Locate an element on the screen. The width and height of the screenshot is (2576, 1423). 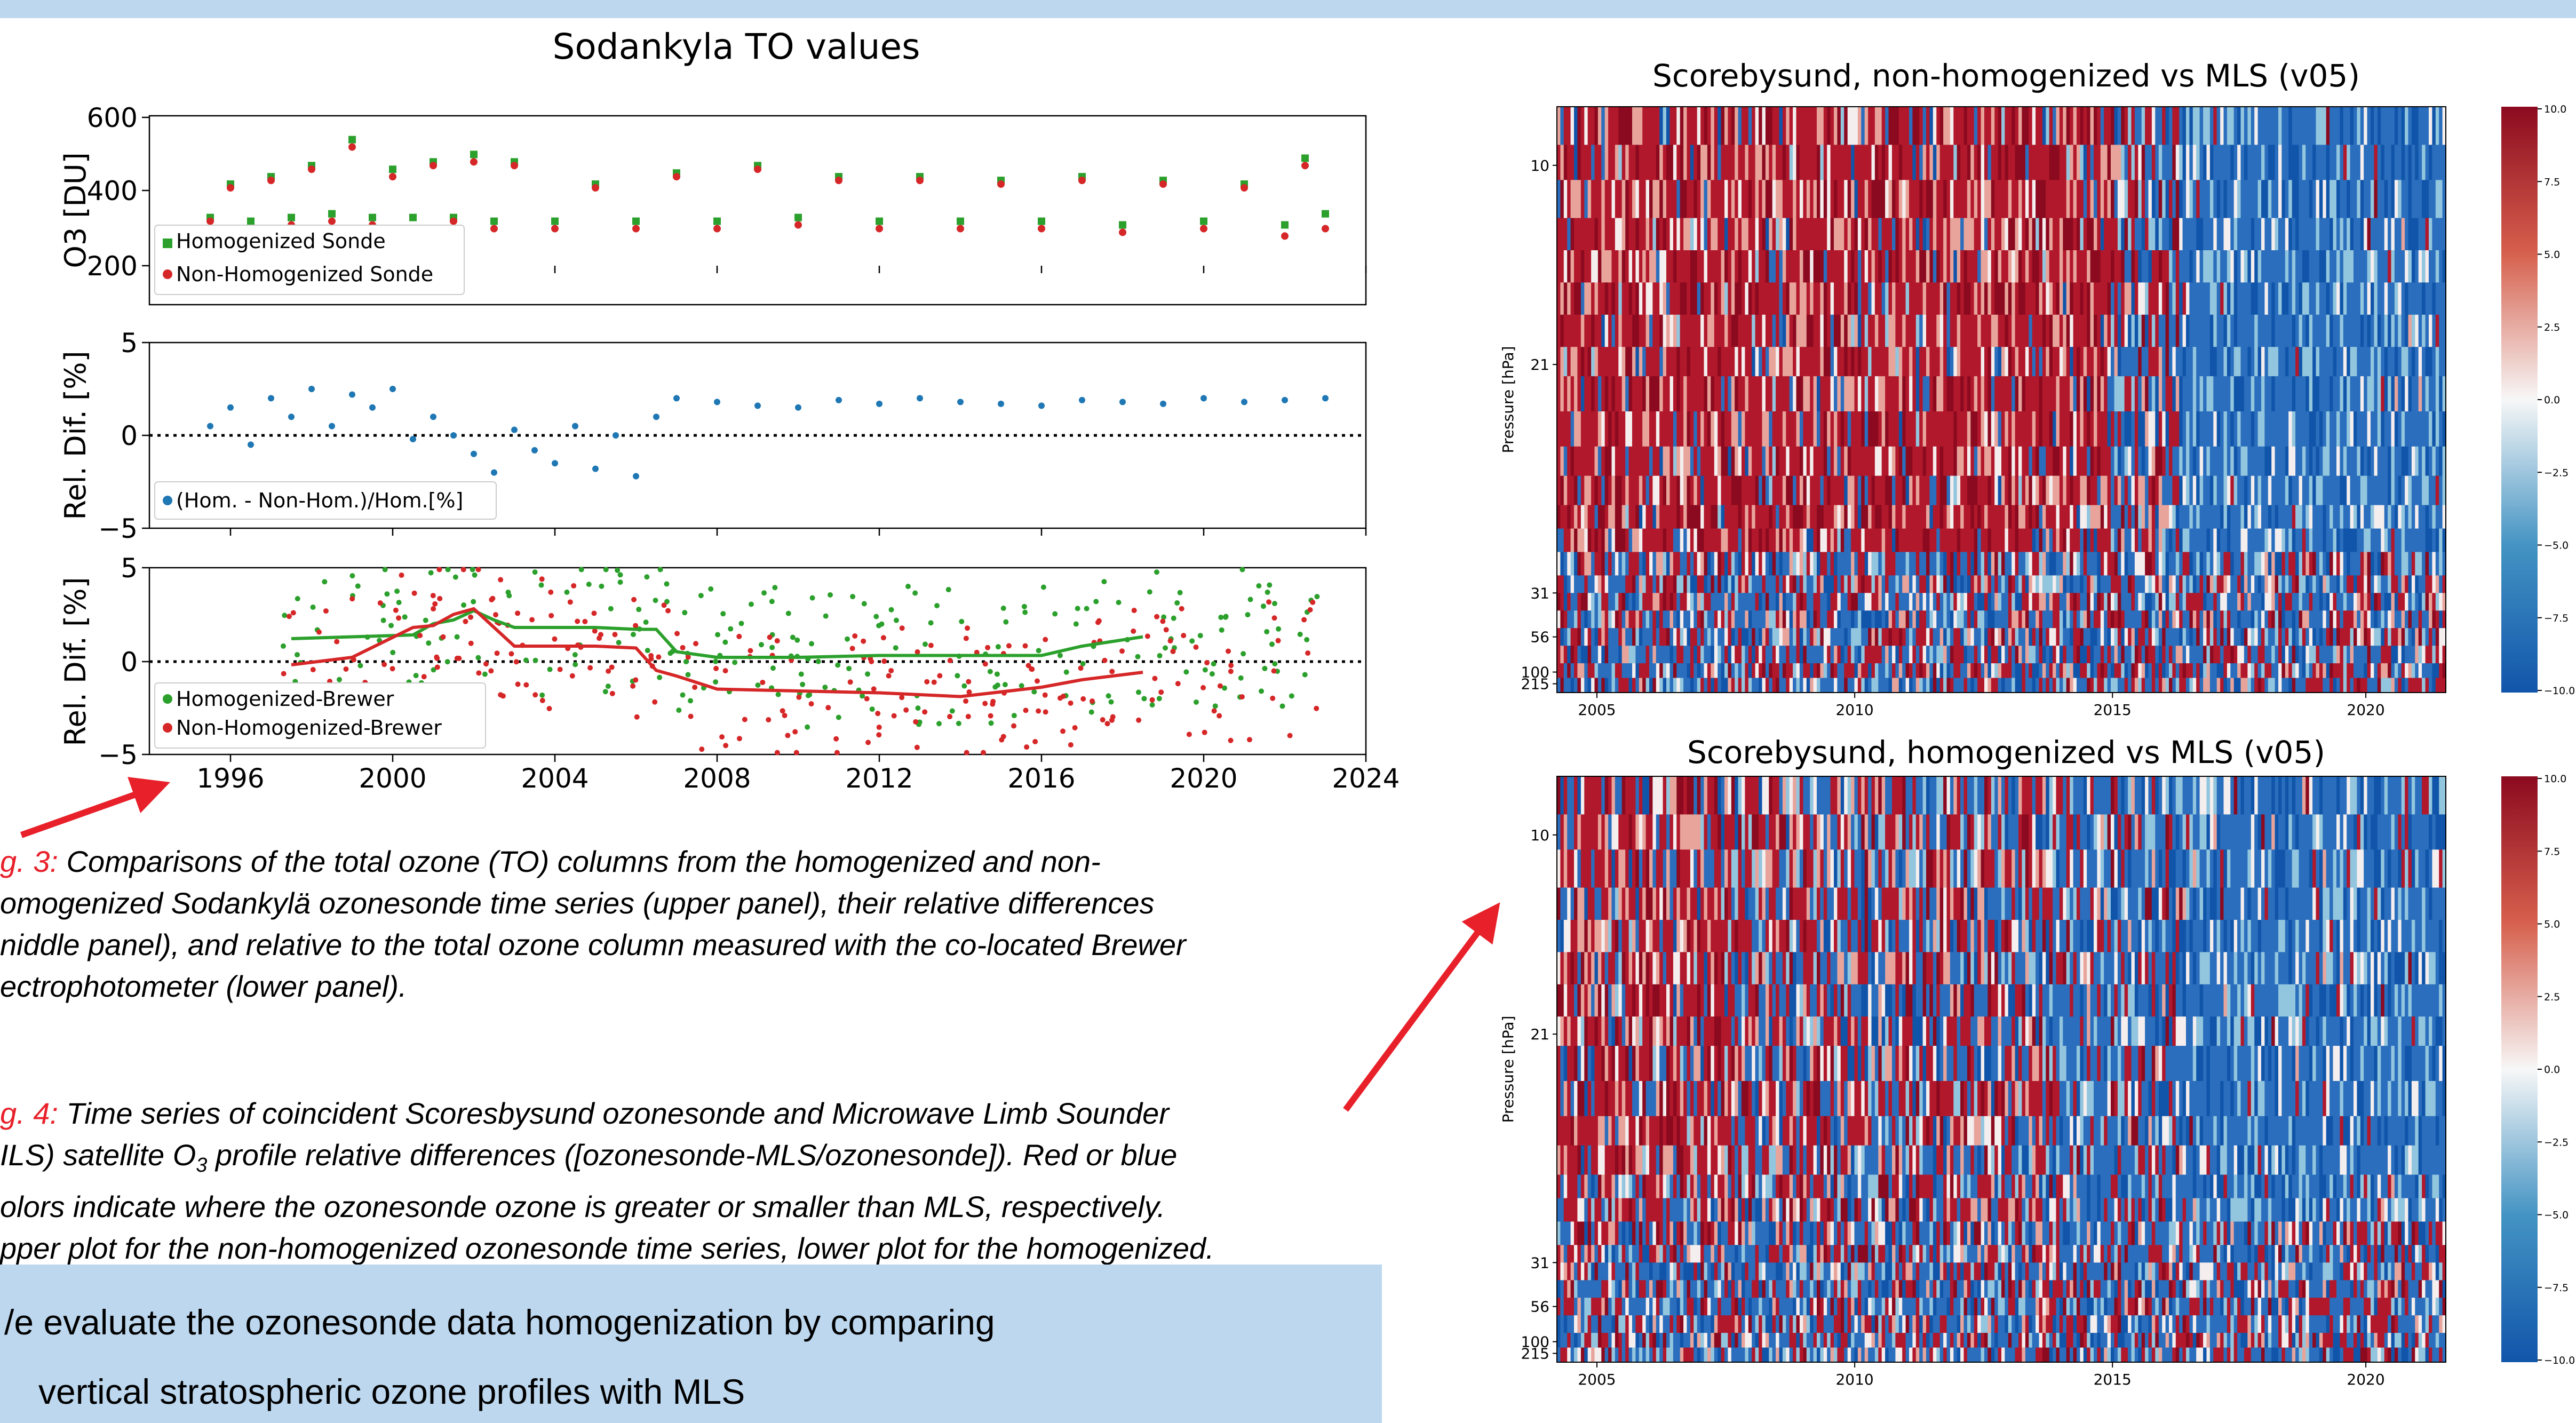
panel-top-frame is located at coordinates (757, 210).